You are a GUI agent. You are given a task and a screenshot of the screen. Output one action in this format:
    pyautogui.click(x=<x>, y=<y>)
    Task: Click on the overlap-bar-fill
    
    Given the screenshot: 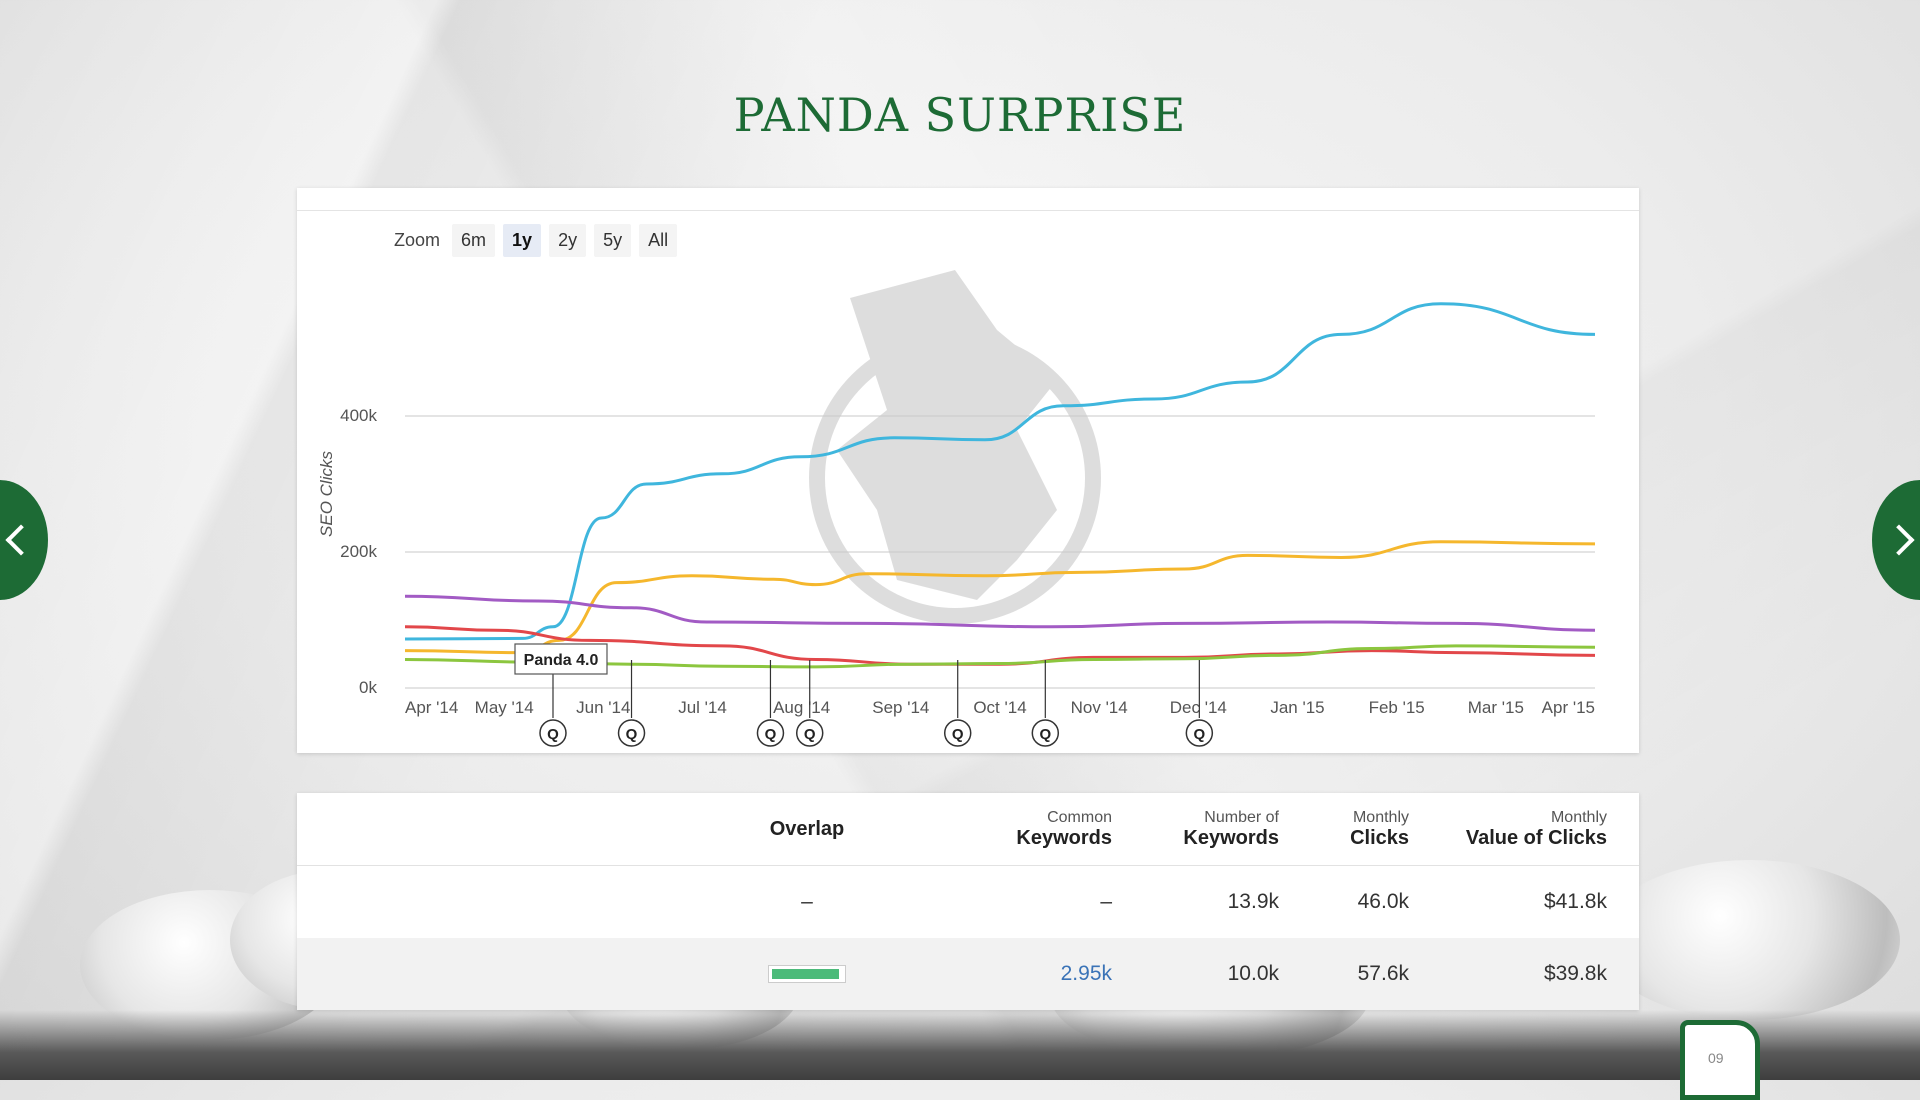 What is the action you would take?
    pyautogui.click(x=805, y=974)
    